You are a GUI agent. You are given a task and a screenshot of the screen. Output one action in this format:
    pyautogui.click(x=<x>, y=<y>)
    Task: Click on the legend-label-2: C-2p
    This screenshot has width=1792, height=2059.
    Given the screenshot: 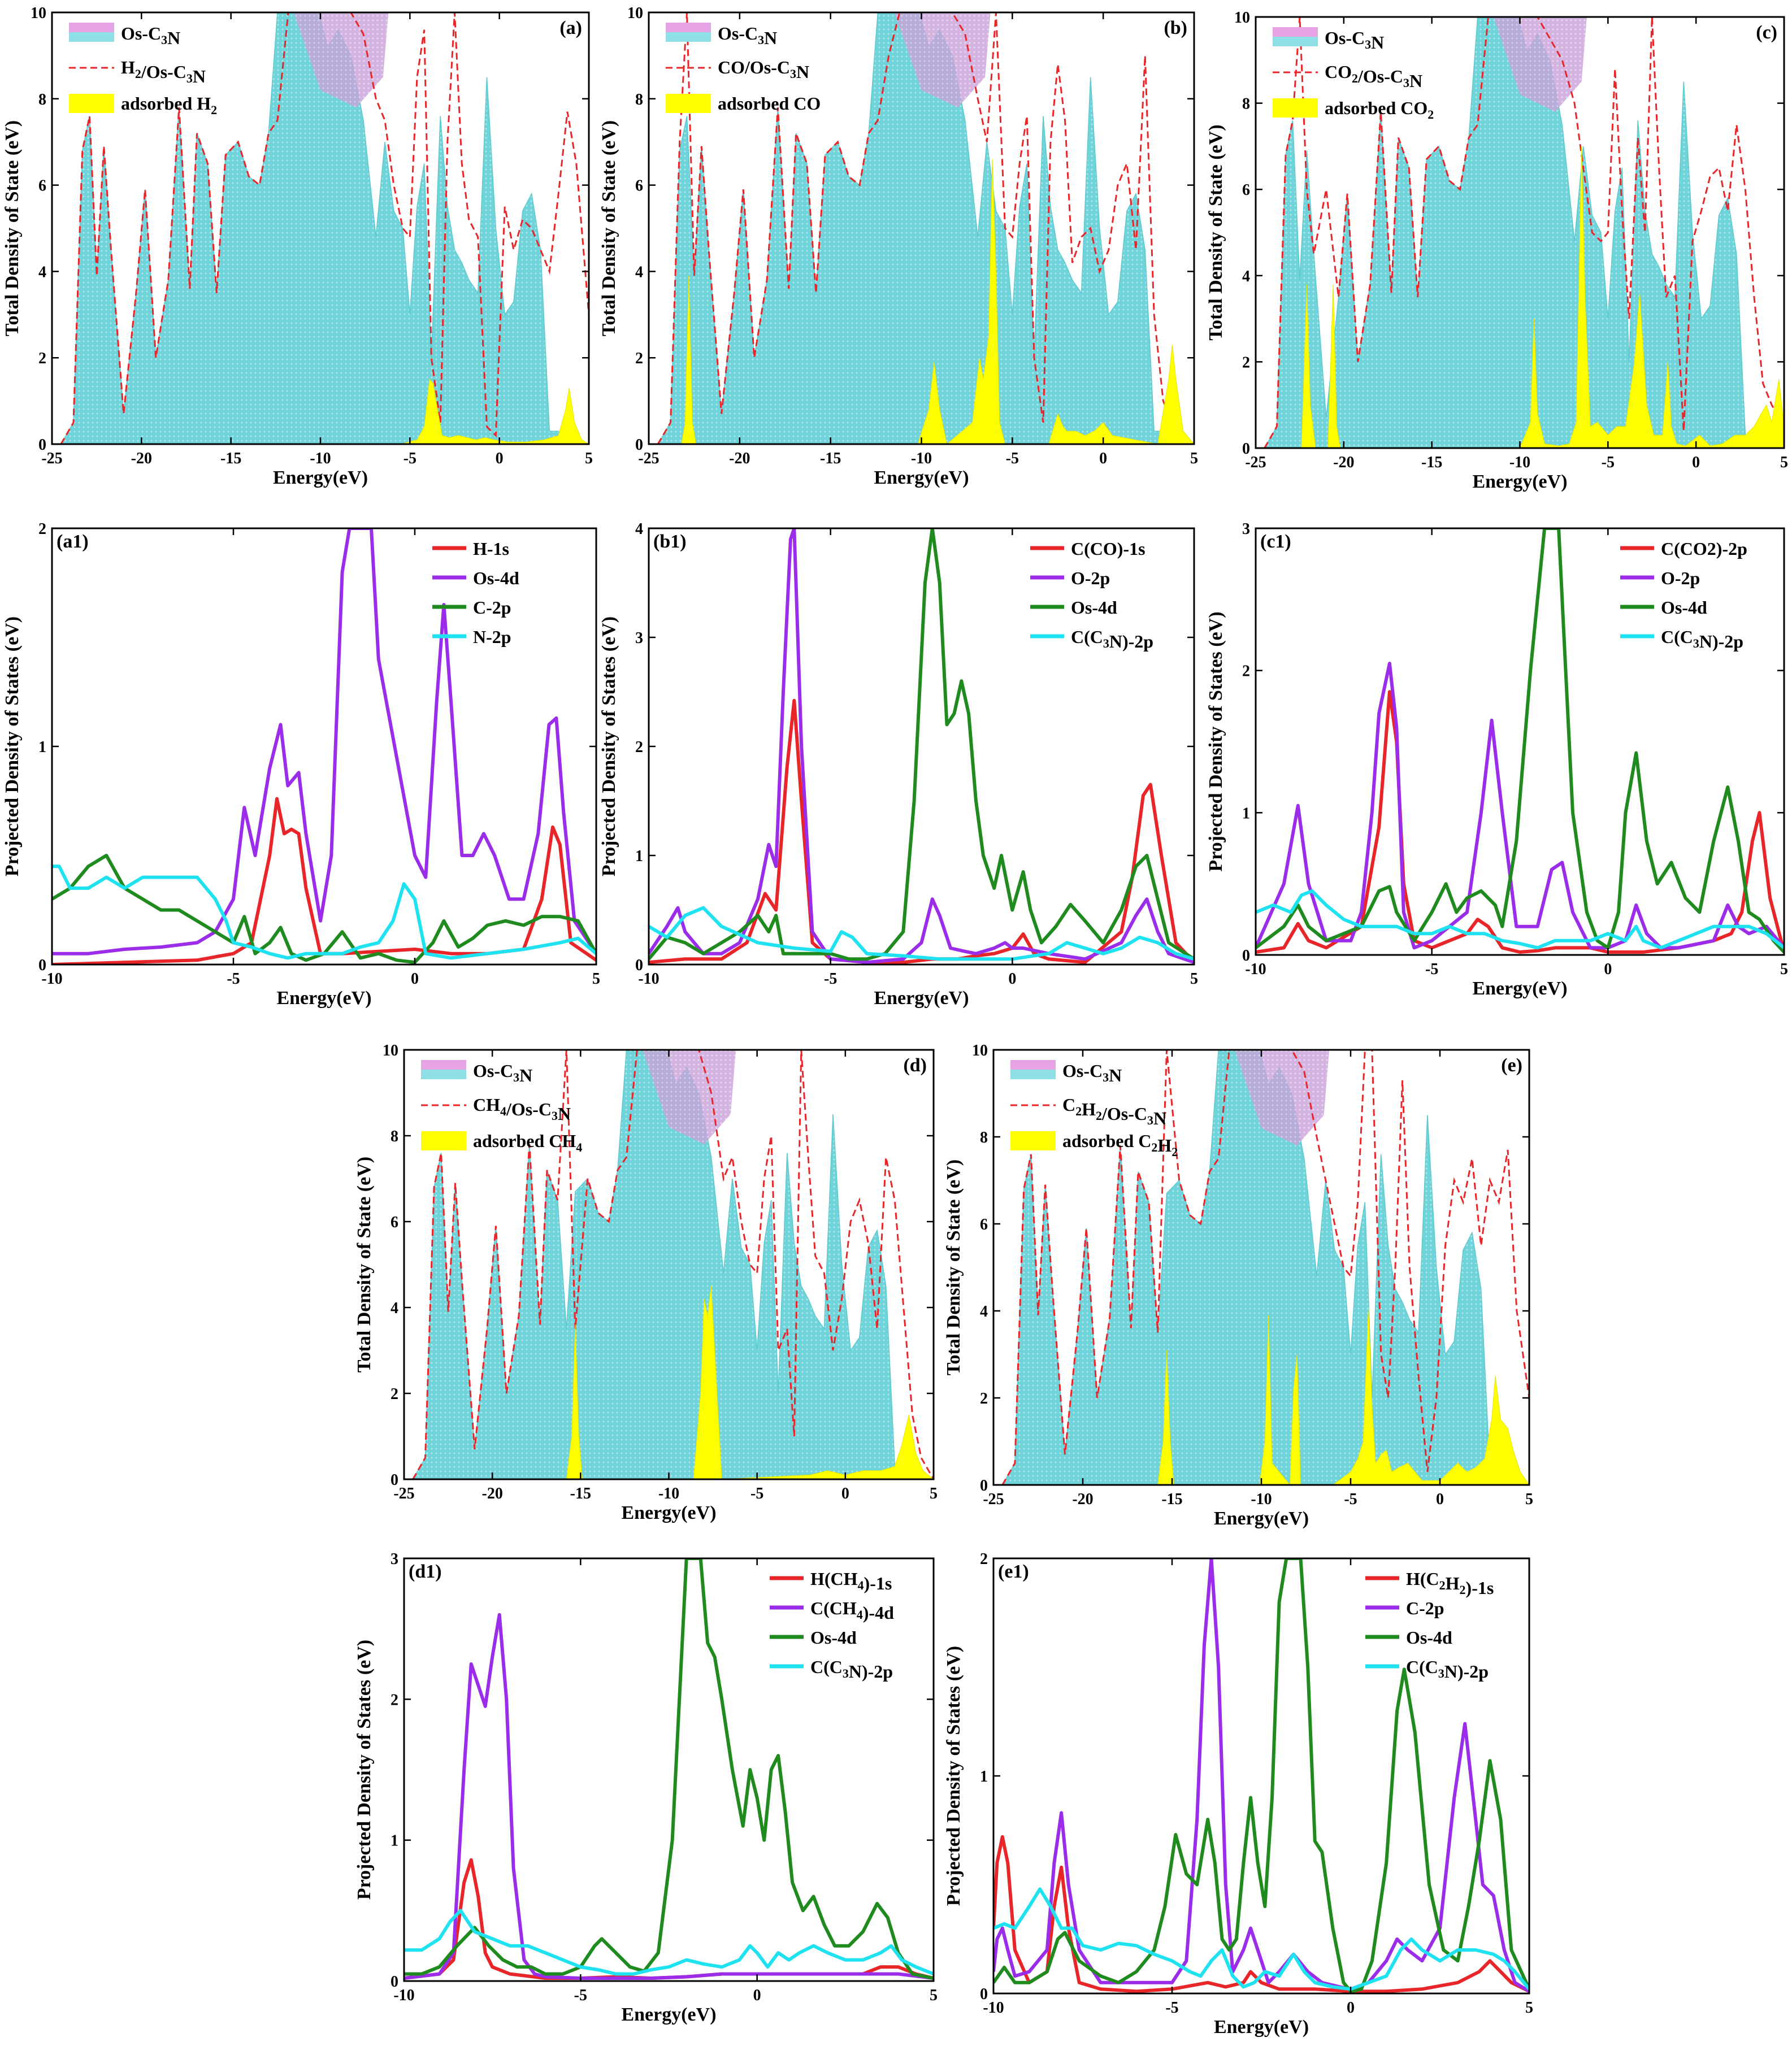 What is the action you would take?
    pyautogui.click(x=492, y=607)
    